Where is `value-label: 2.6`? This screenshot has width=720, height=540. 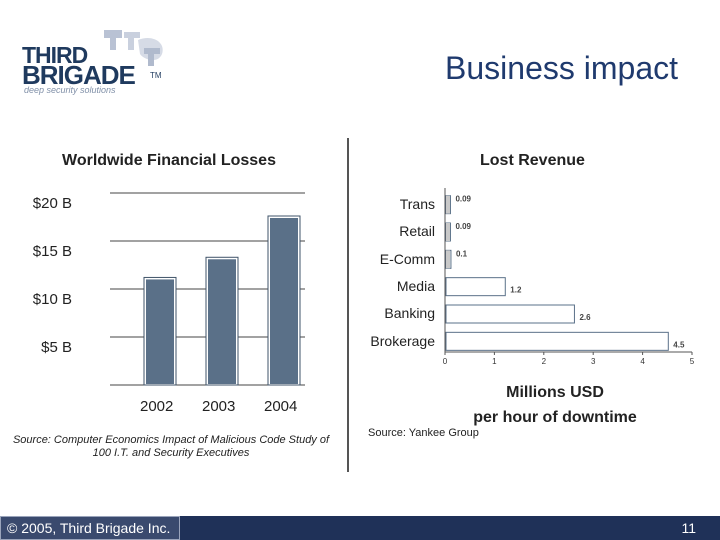
value-label: 2.6 is located at coordinates (585, 317).